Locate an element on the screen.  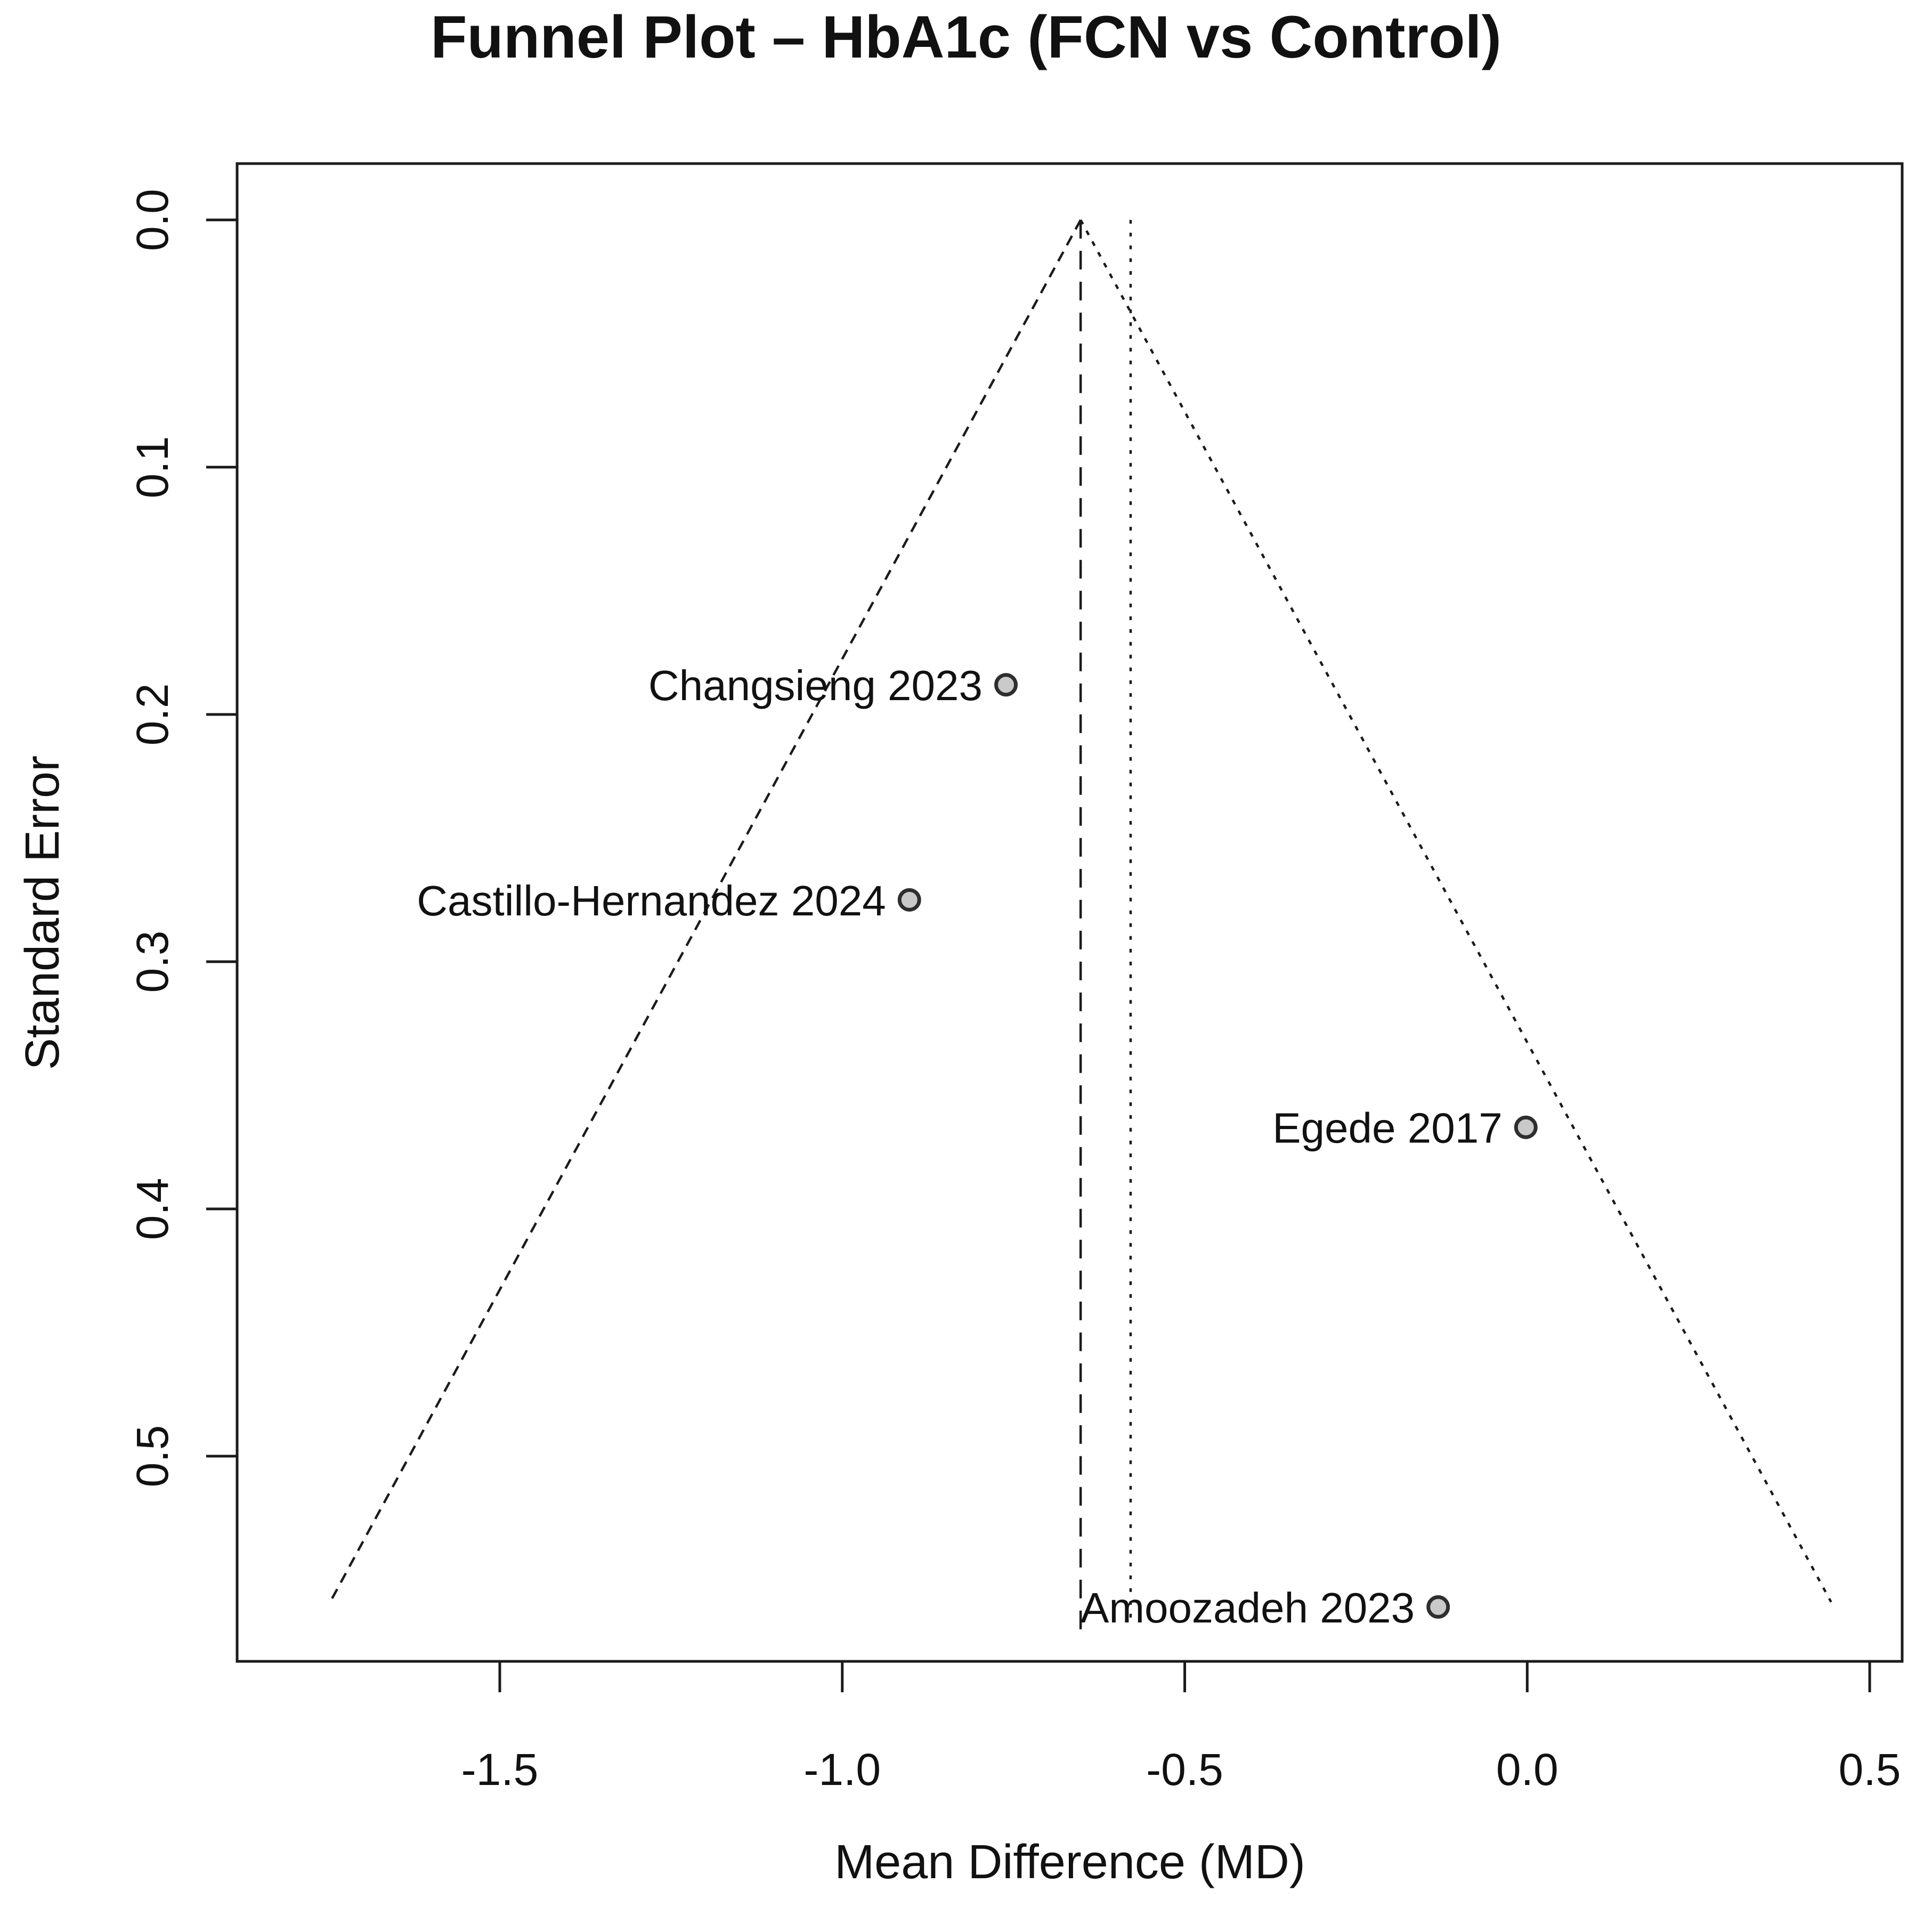
chart-title: Funnel Plot – HbA1c (FCN vs Control) is located at coordinates (966, 37).